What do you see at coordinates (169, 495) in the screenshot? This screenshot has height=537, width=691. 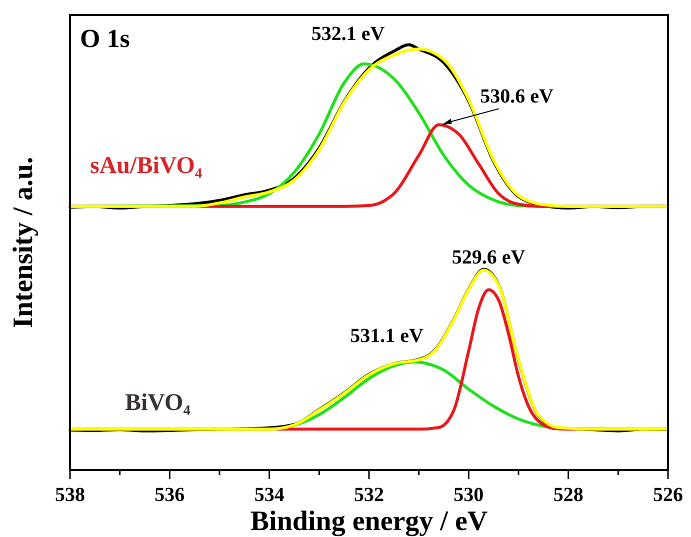 I see `x-tick-label: 536` at bounding box center [169, 495].